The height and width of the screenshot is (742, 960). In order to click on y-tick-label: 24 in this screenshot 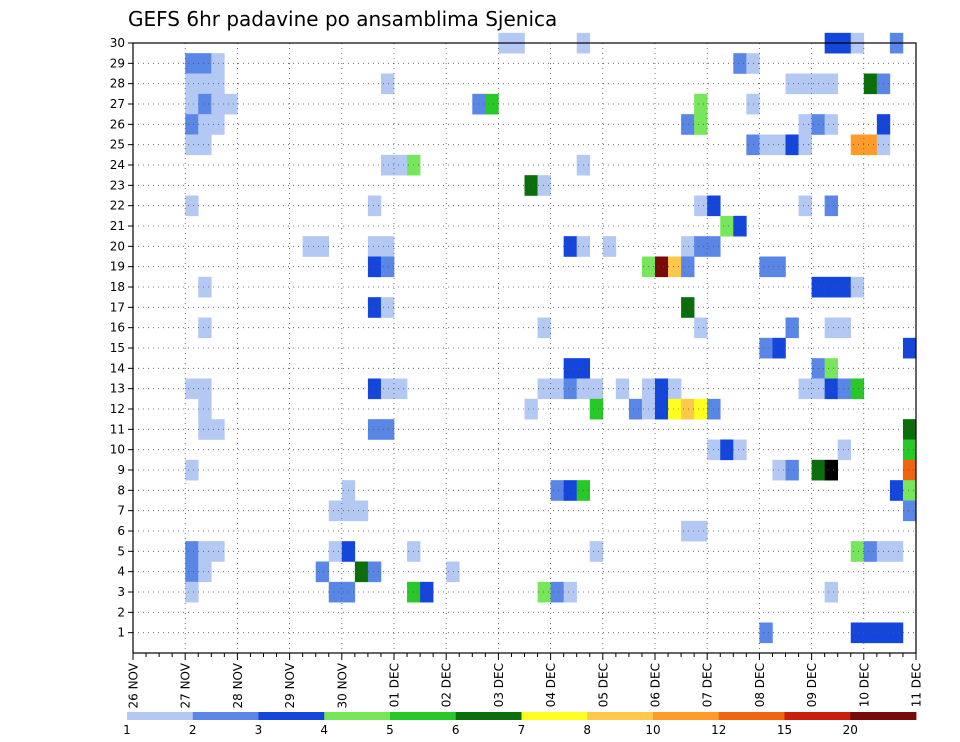, I will do `click(117, 165)`.